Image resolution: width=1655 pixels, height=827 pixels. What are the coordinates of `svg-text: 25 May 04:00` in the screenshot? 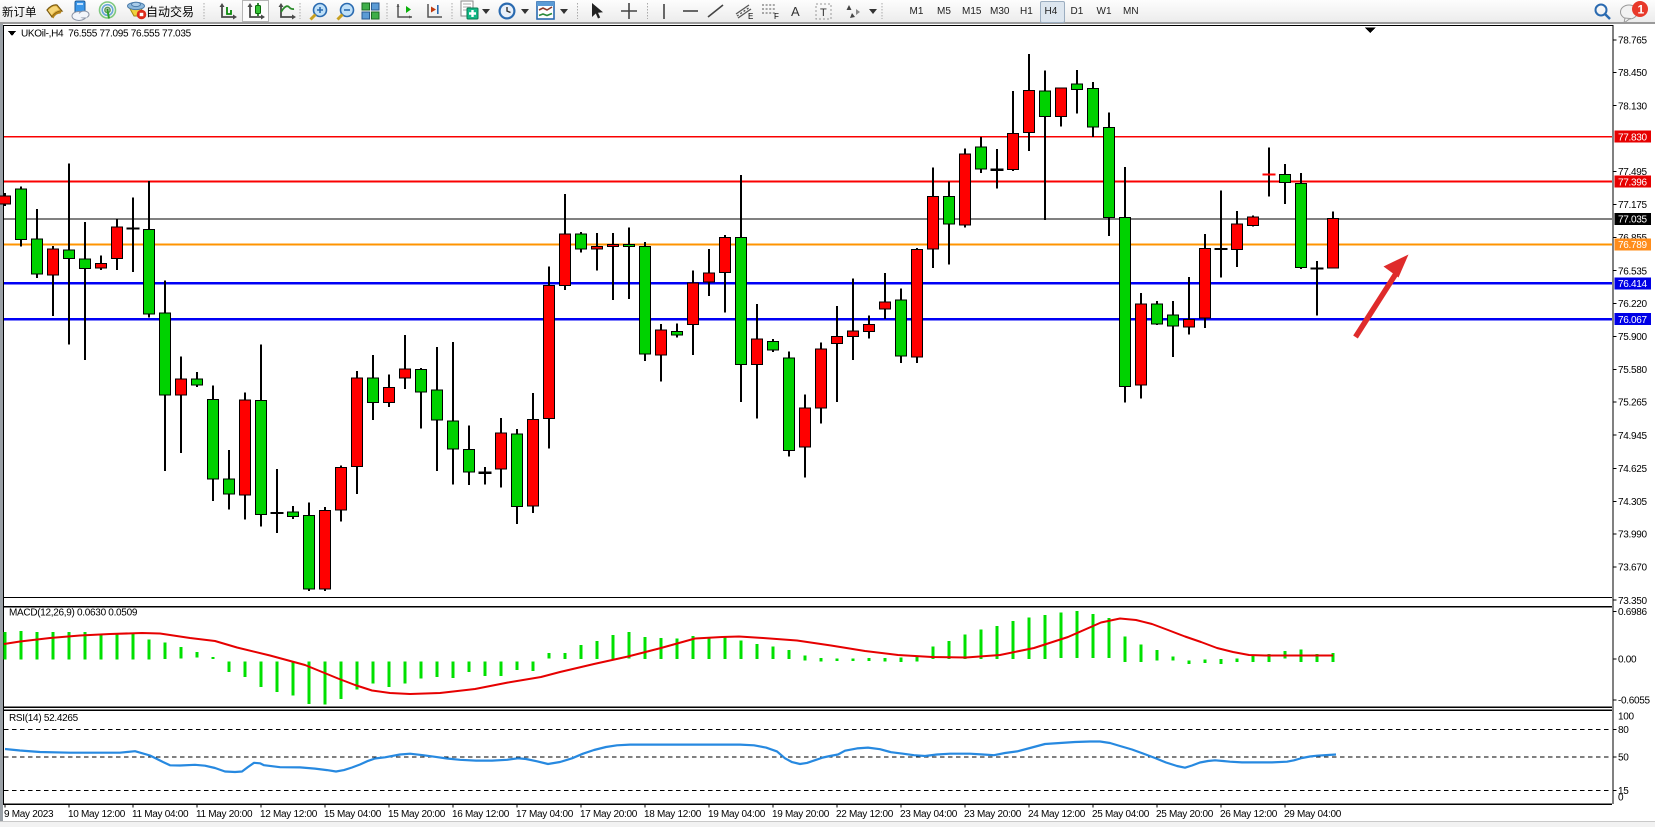 It's located at (1121, 814).